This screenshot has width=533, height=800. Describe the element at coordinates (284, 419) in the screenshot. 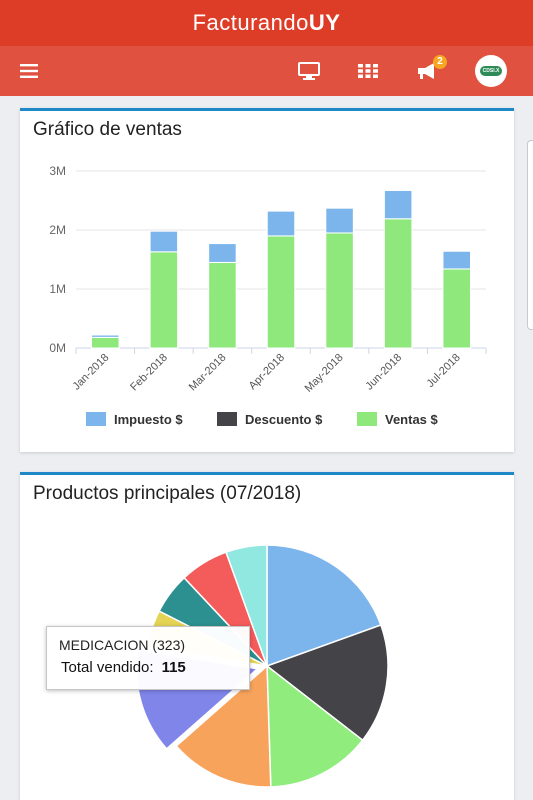

I see `legend-item: Descuento $` at that location.